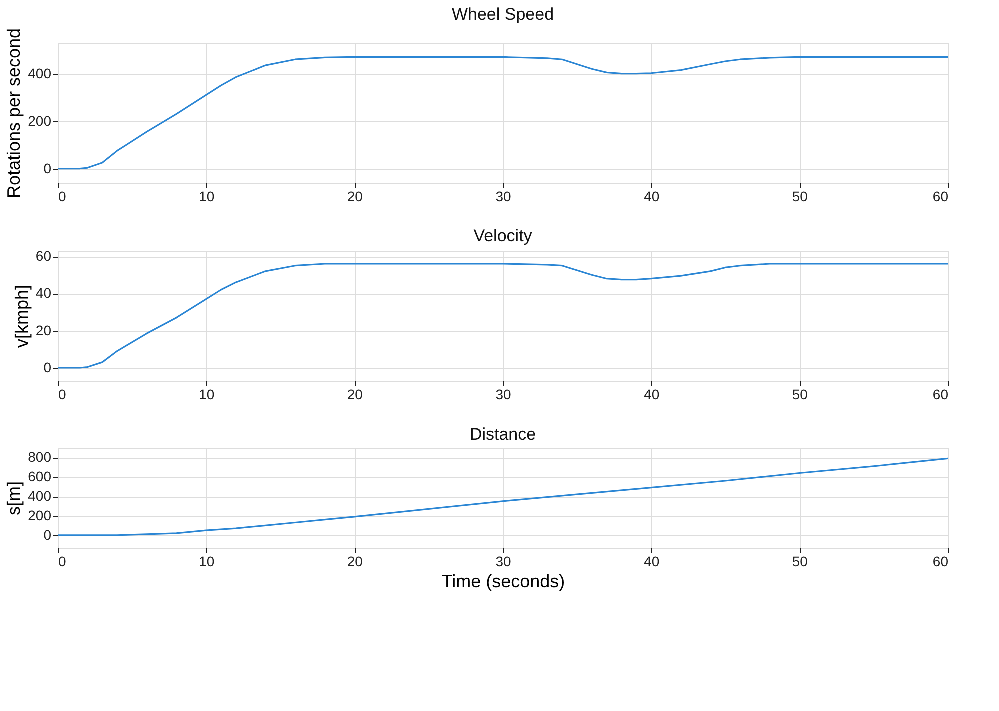  I want to click on y-tick-label: 40, so click(44, 293).